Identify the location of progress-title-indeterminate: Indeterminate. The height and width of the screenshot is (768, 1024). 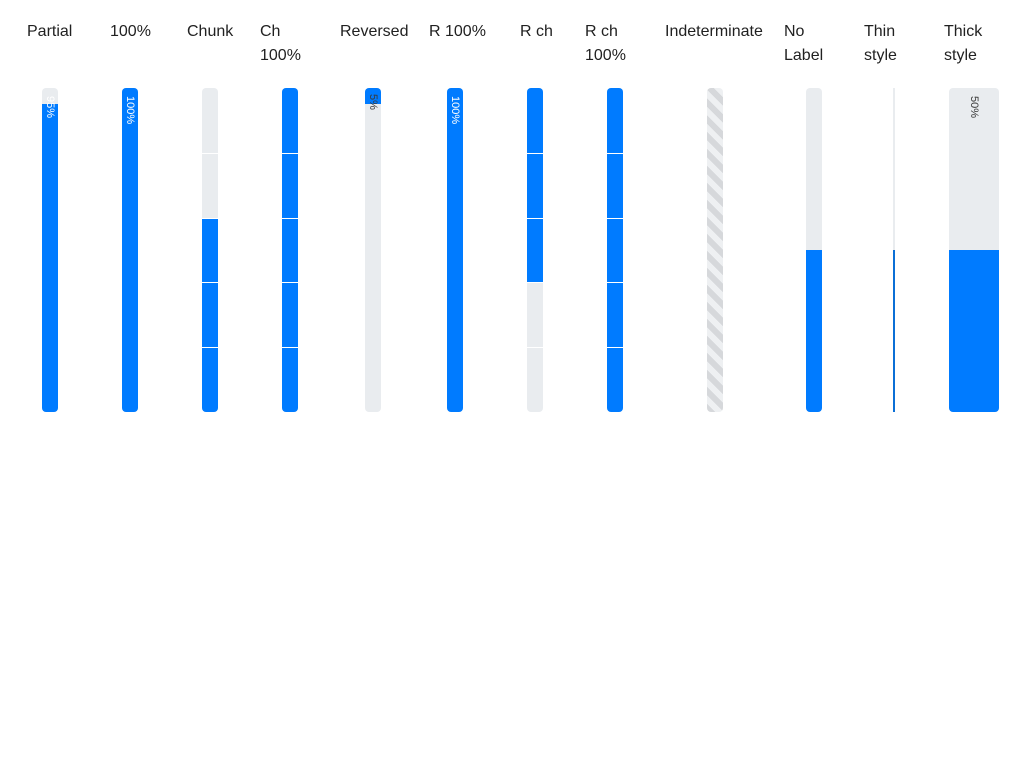
(714, 31).